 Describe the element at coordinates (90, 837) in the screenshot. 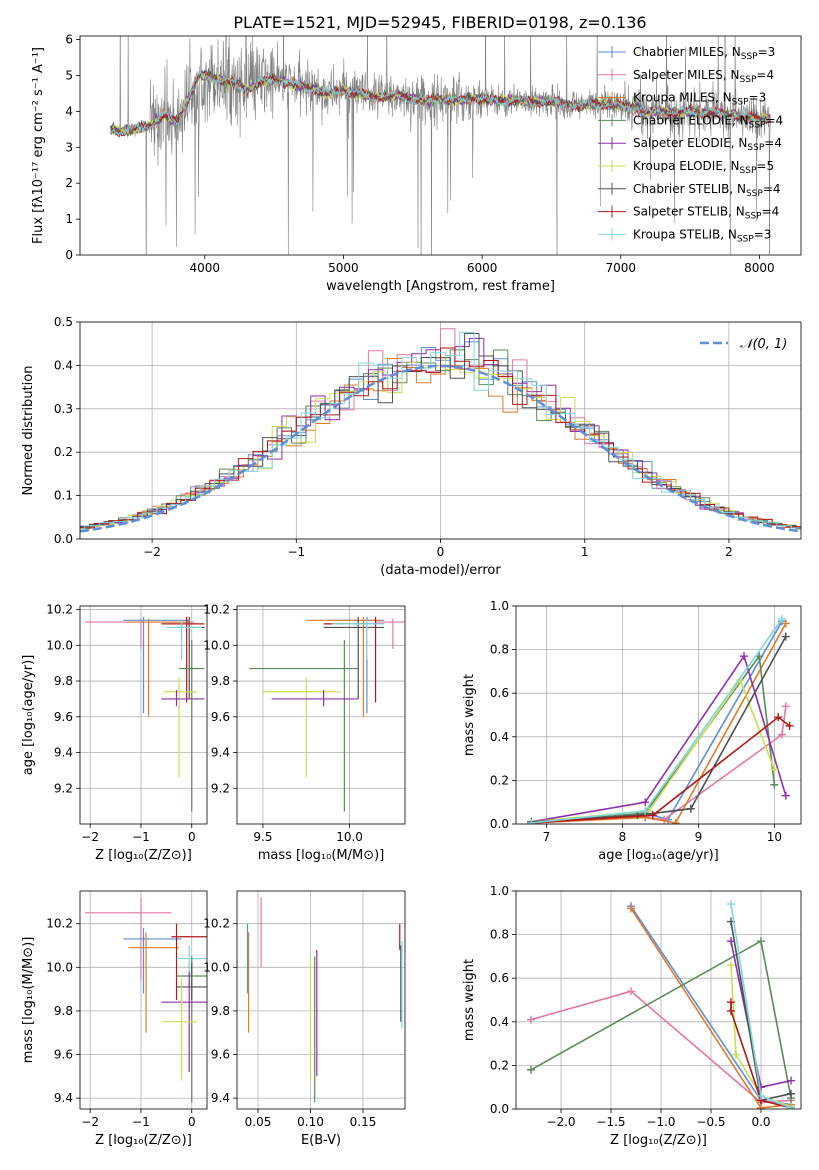

I see `x-tick-label: −2` at that location.